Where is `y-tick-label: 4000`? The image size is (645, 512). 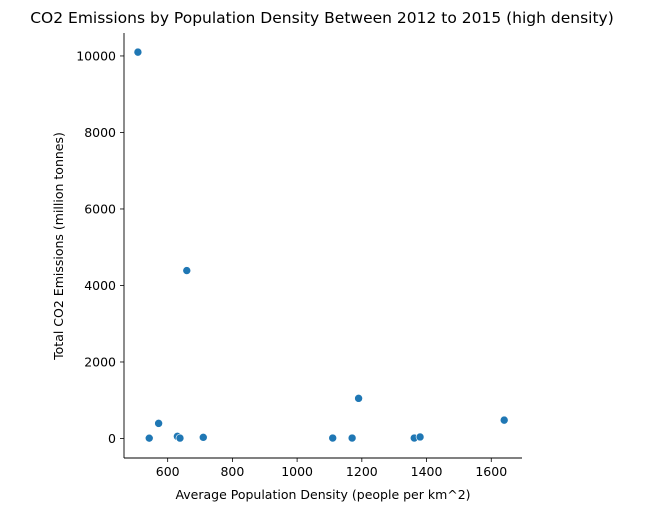 y-tick-label: 4000 is located at coordinates (100, 285).